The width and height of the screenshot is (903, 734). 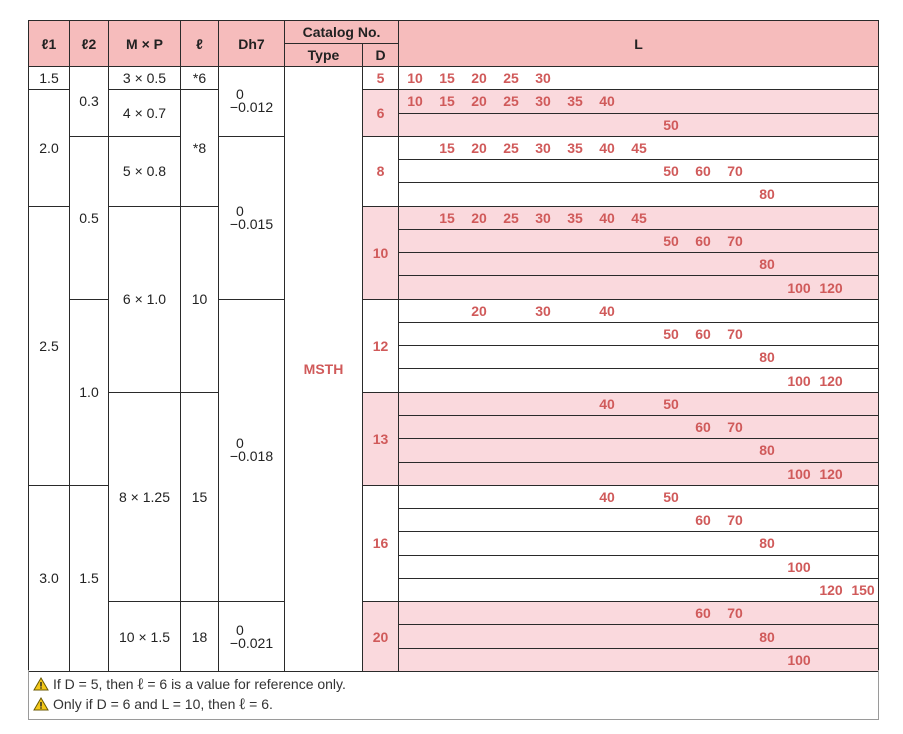 I want to click on mp-cell: 8 × 1.25, so click(x=144, y=497).